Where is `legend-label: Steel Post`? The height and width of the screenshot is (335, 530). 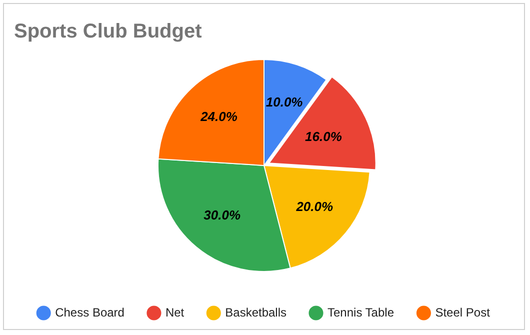
legend-label: Steel Post is located at coordinates (463, 312).